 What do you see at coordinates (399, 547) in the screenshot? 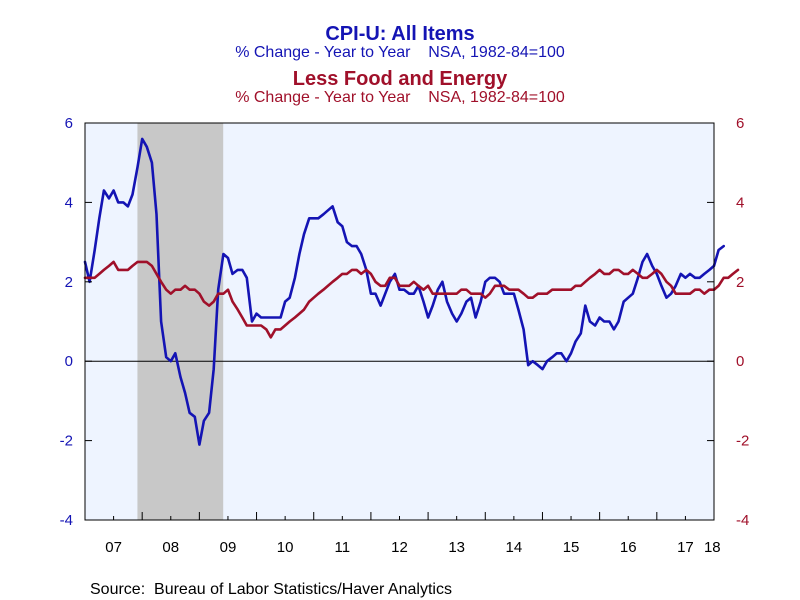
I see `x-tick-label: 12` at bounding box center [399, 547].